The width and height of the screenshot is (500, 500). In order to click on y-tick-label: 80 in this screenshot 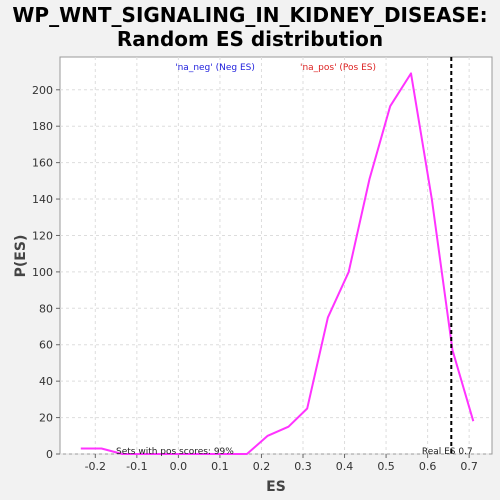, I will do `click(46, 308)`.